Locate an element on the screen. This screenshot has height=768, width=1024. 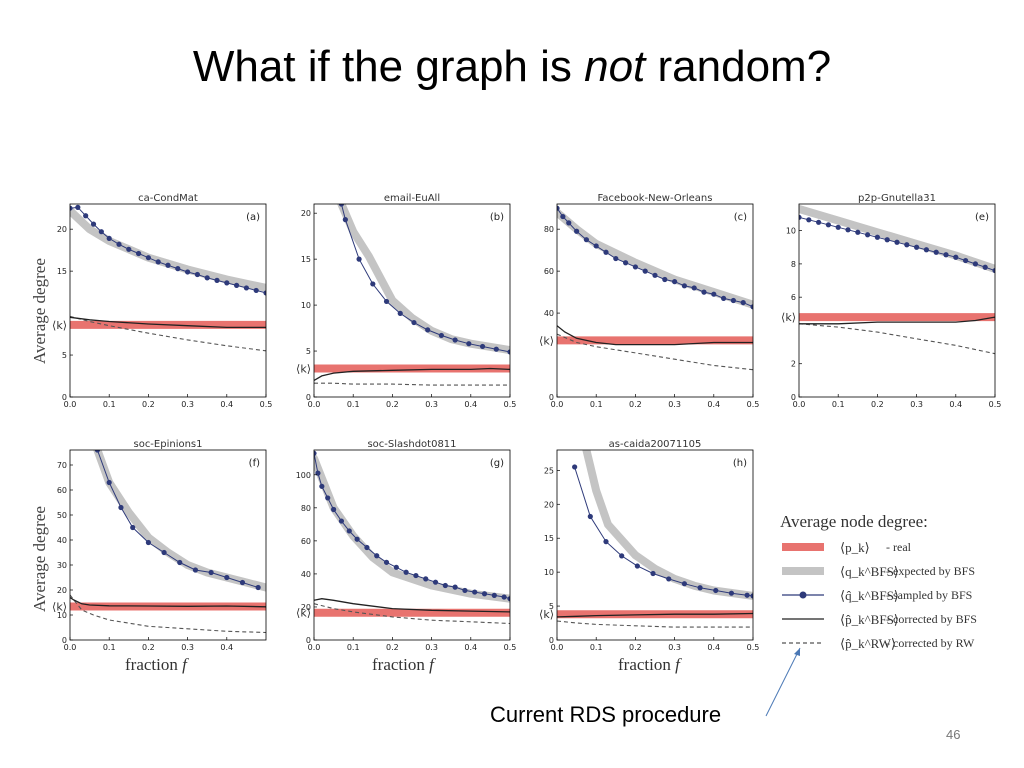
legend-swatch-corrected-bfs is located at coordinates (803, 619).